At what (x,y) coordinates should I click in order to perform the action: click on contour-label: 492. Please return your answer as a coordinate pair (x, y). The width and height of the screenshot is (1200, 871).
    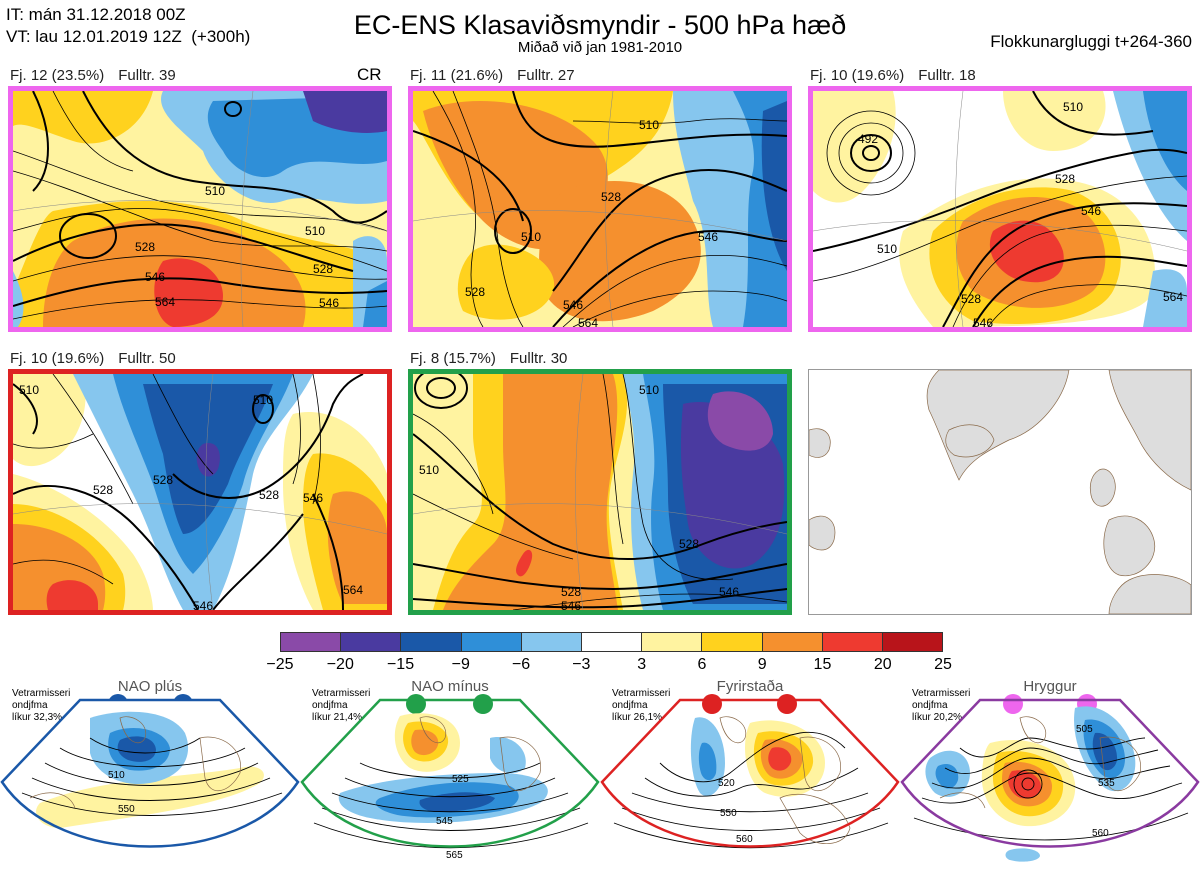
    Looking at the image, I should click on (868, 139).